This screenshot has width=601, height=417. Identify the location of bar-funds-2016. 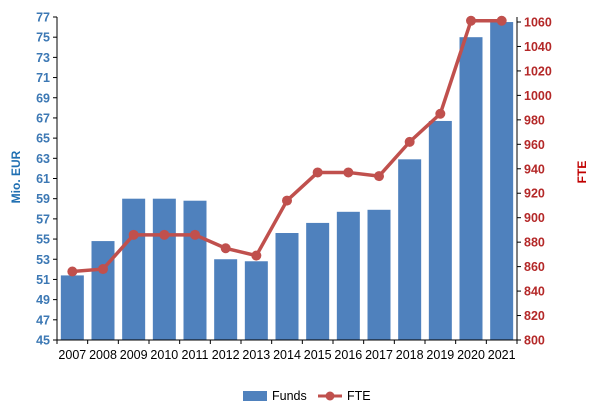
(348, 275).